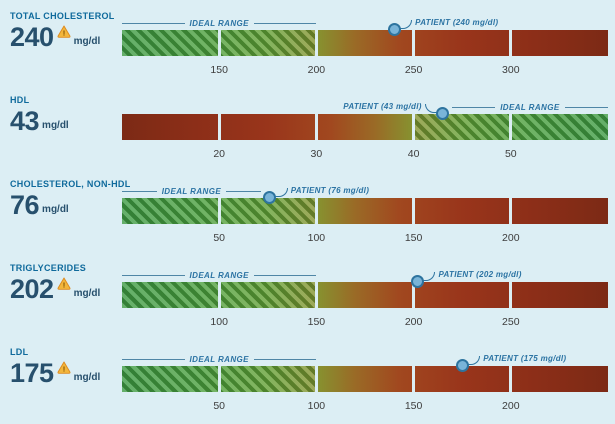 This screenshot has width=615, height=424. What do you see at coordinates (25, 205) in the screenshot?
I see `metric-value: 76` at bounding box center [25, 205].